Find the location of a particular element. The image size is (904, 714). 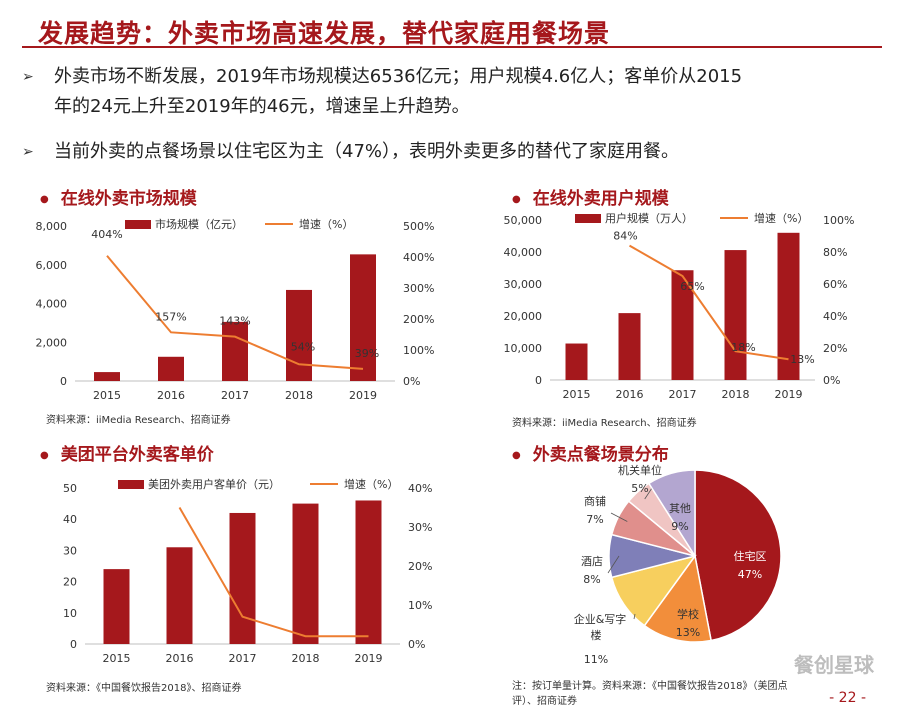

left-tick-label: 20 is located at coordinates (70, 582).